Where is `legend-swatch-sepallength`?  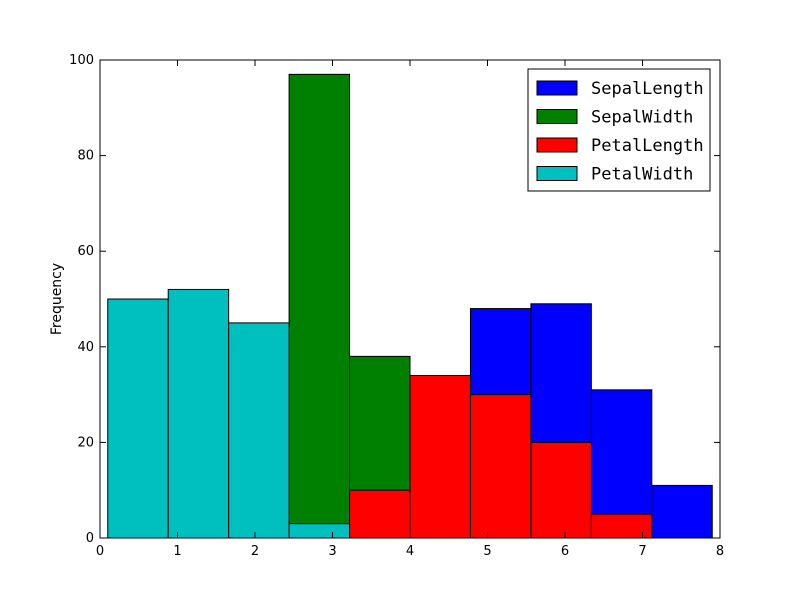
legend-swatch-sepallength is located at coordinates (557, 88).